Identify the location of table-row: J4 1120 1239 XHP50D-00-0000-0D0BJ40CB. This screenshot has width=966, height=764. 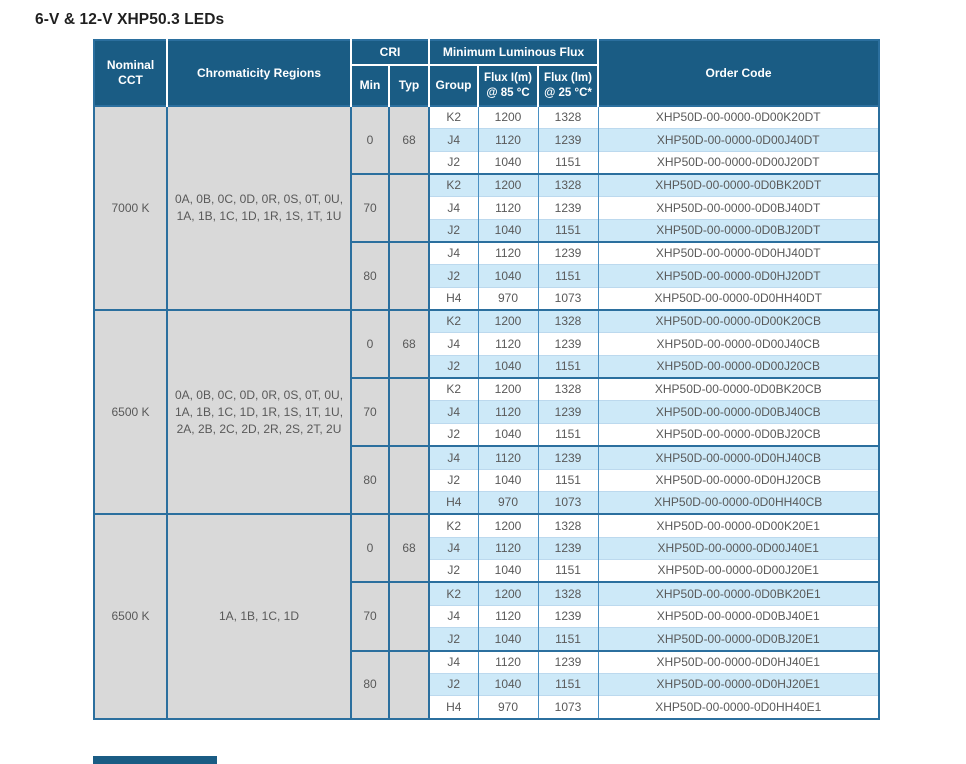
(487, 412).